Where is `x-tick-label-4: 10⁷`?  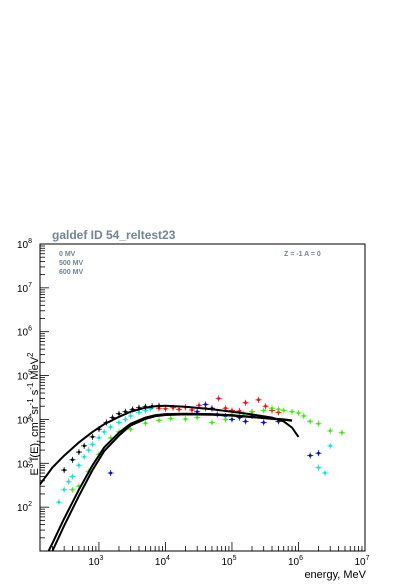
x-tick-label-4: 10⁷ is located at coordinates (361, 561).